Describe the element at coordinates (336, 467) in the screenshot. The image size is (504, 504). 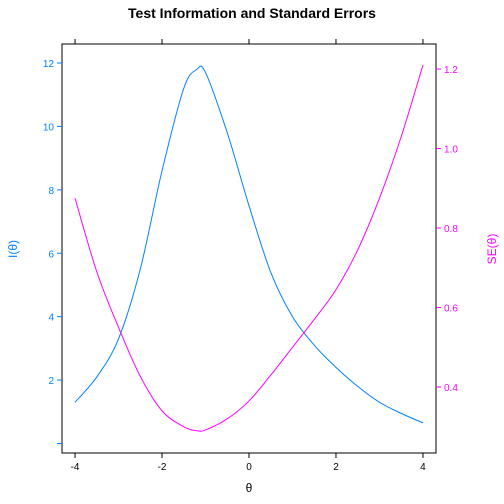
I see `x-tick-label: 2` at that location.